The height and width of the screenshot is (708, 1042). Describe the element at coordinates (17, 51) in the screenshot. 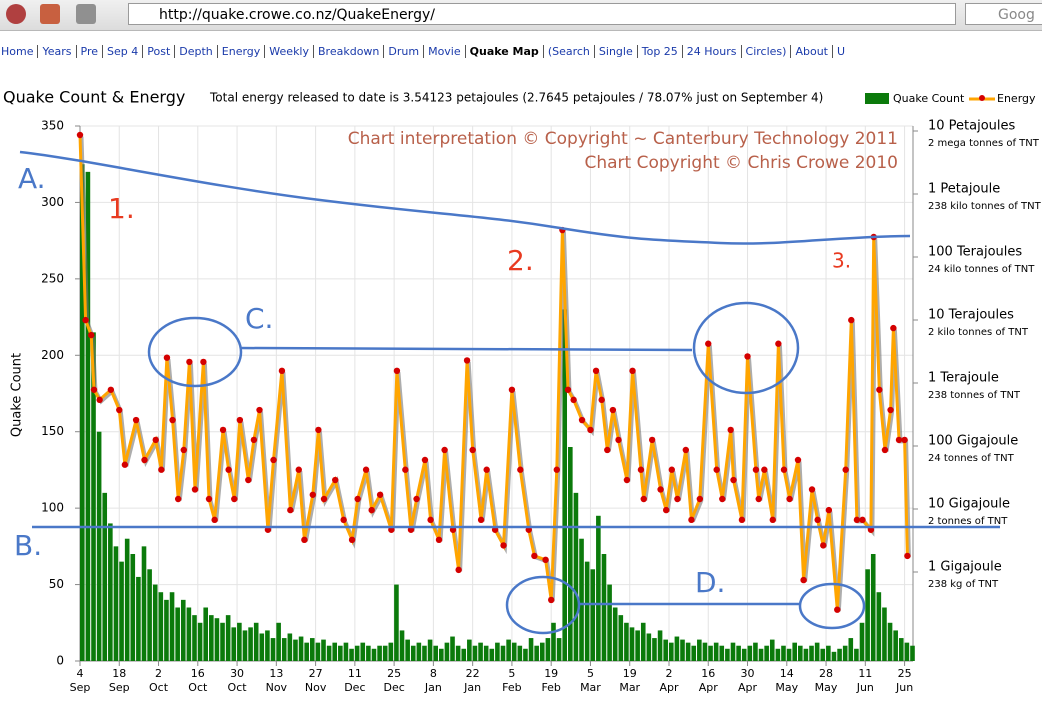

I see `nav-link: Home` at that location.